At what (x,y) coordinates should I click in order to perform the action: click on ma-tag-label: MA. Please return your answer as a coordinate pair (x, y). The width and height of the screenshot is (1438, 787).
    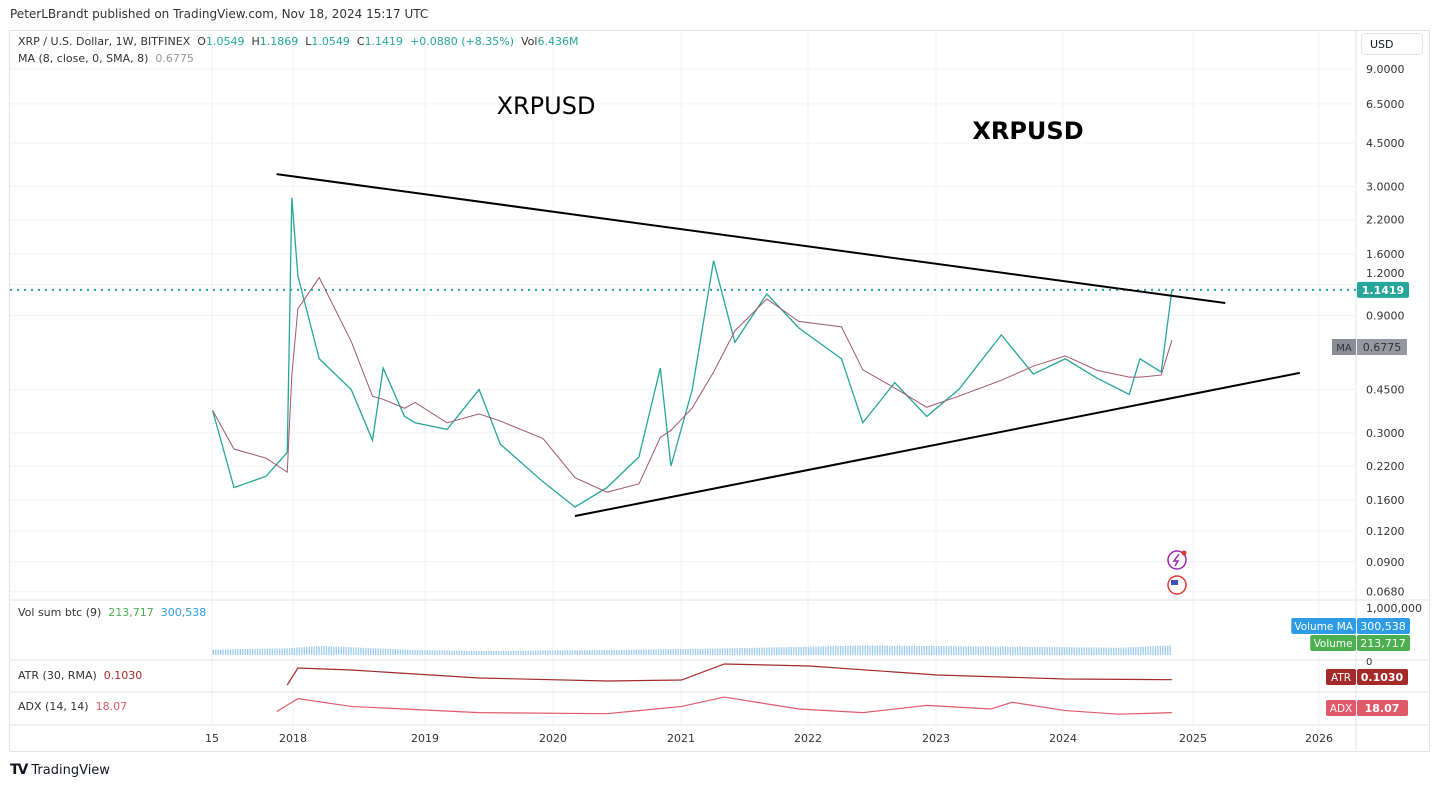
    Looking at the image, I should click on (1344, 348).